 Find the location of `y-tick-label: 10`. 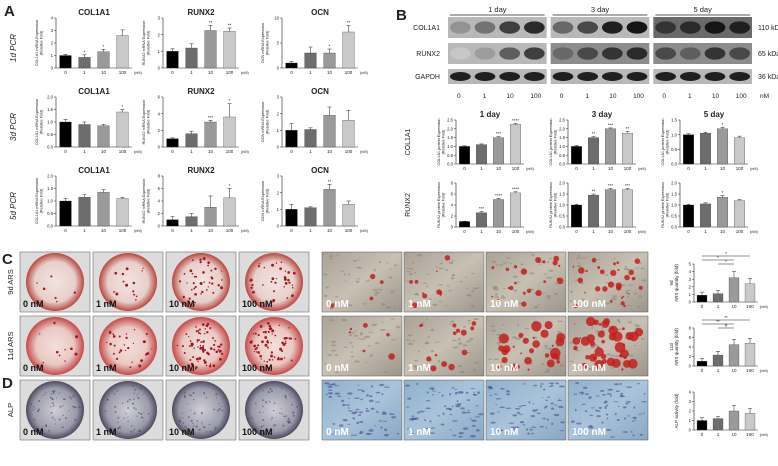

y-tick-label: 10 is located at coordinates (276, 18).